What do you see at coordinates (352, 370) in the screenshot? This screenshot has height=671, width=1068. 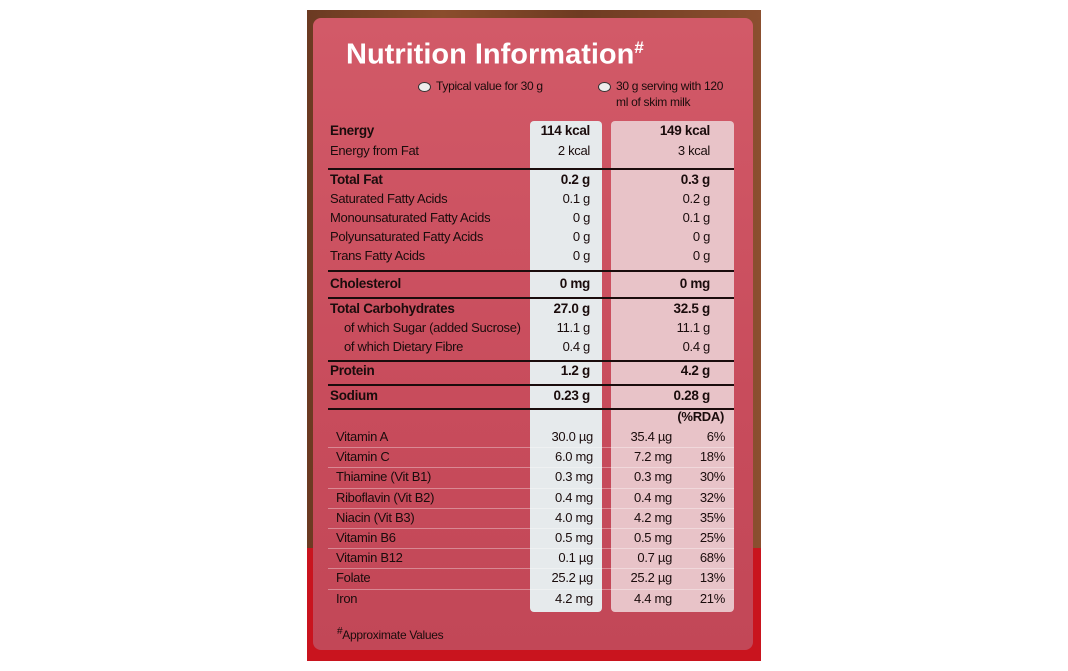 I see `row-label: Protein` at bounding box center [352, 370].